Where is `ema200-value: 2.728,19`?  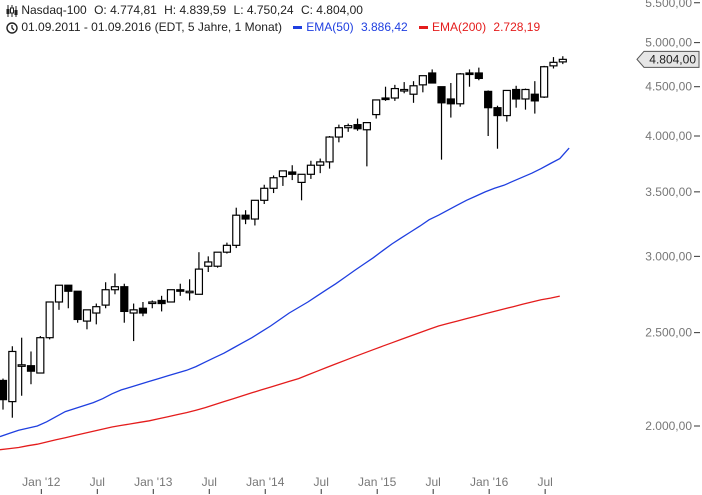 ema200-value: 2.728,19 is located at coordinates (517, 27).